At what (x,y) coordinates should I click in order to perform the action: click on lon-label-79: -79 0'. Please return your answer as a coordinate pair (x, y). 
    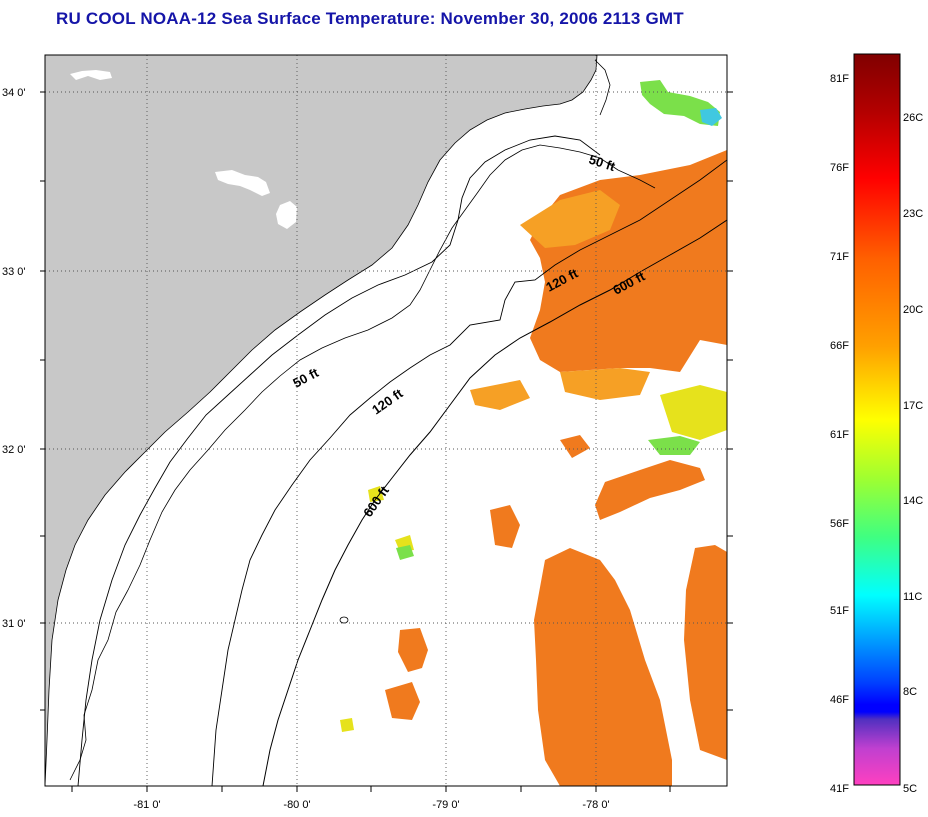
    Looking at the image, I should click on (445, 805).